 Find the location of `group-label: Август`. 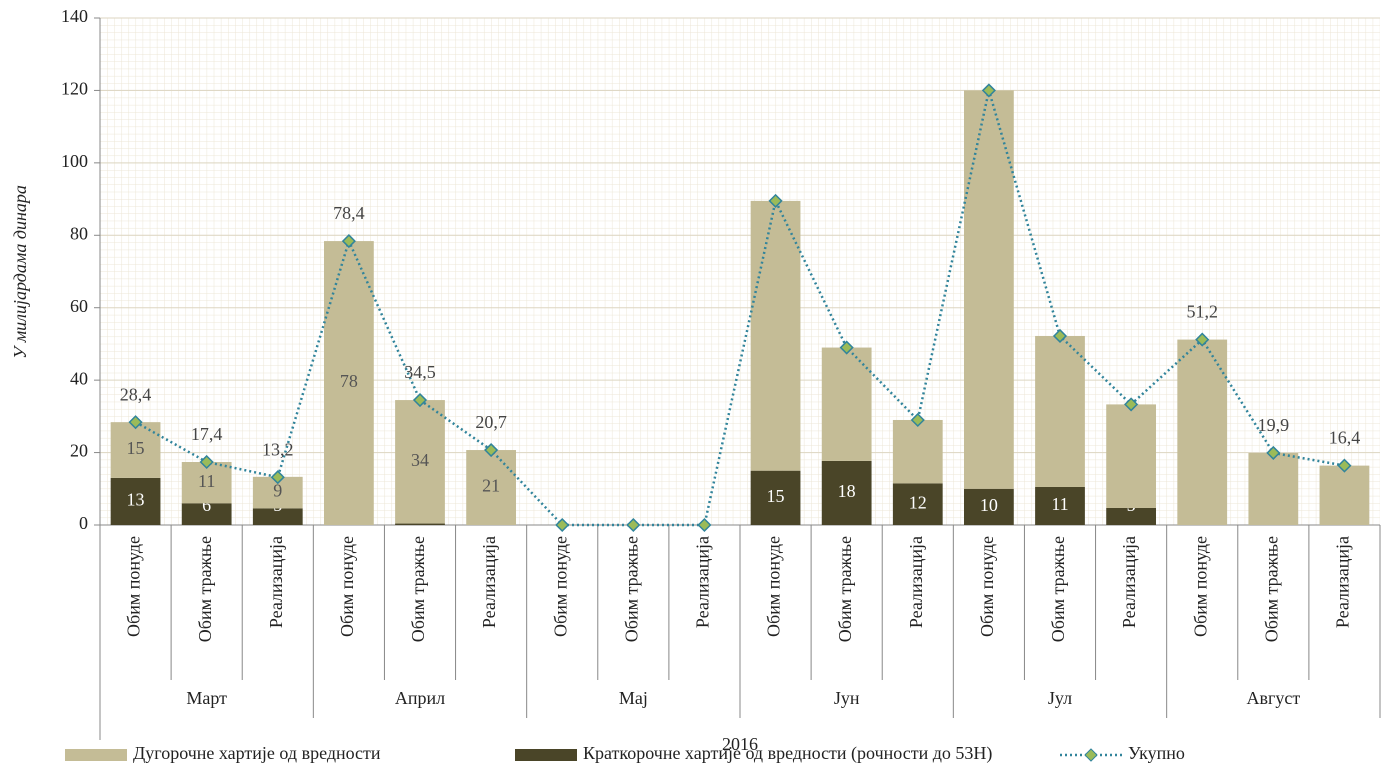

group-label: Август is located at coordinates (1273, 698).